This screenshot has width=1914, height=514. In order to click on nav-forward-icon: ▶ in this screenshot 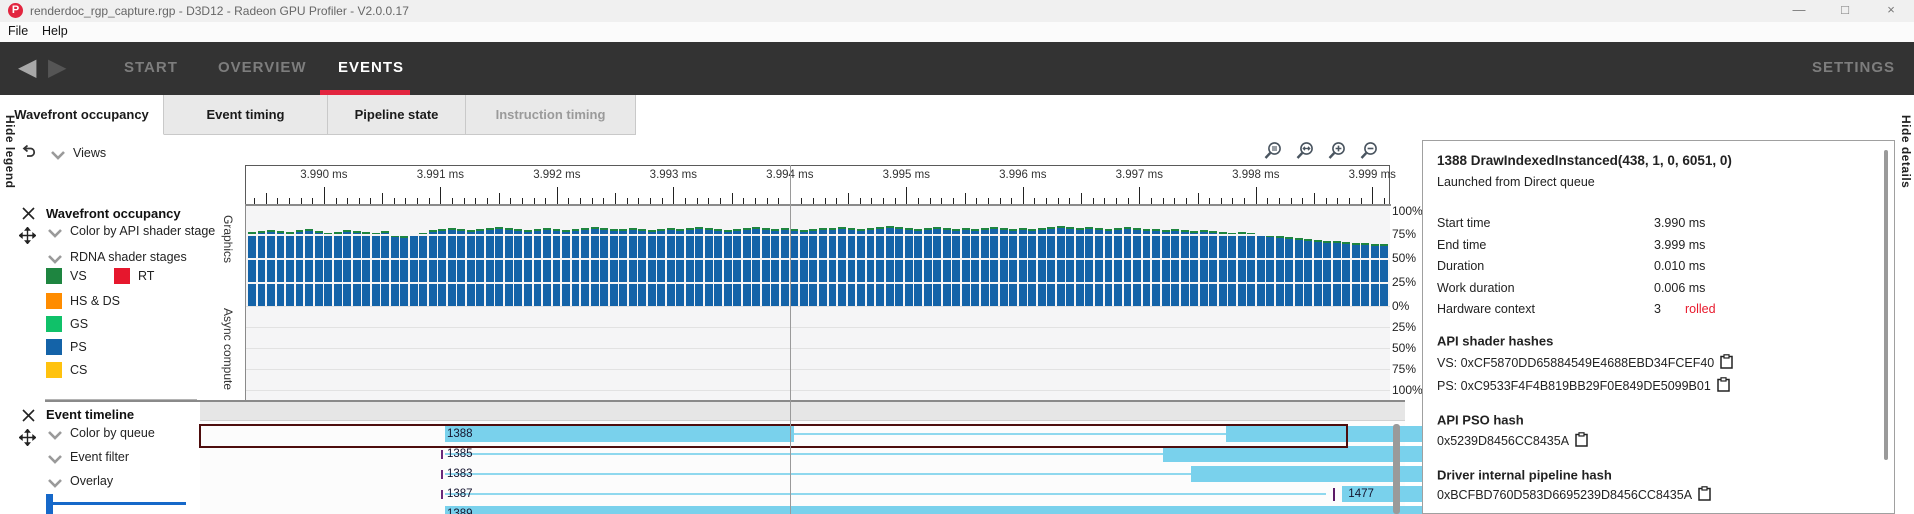, I will do `click(57, 67)`.